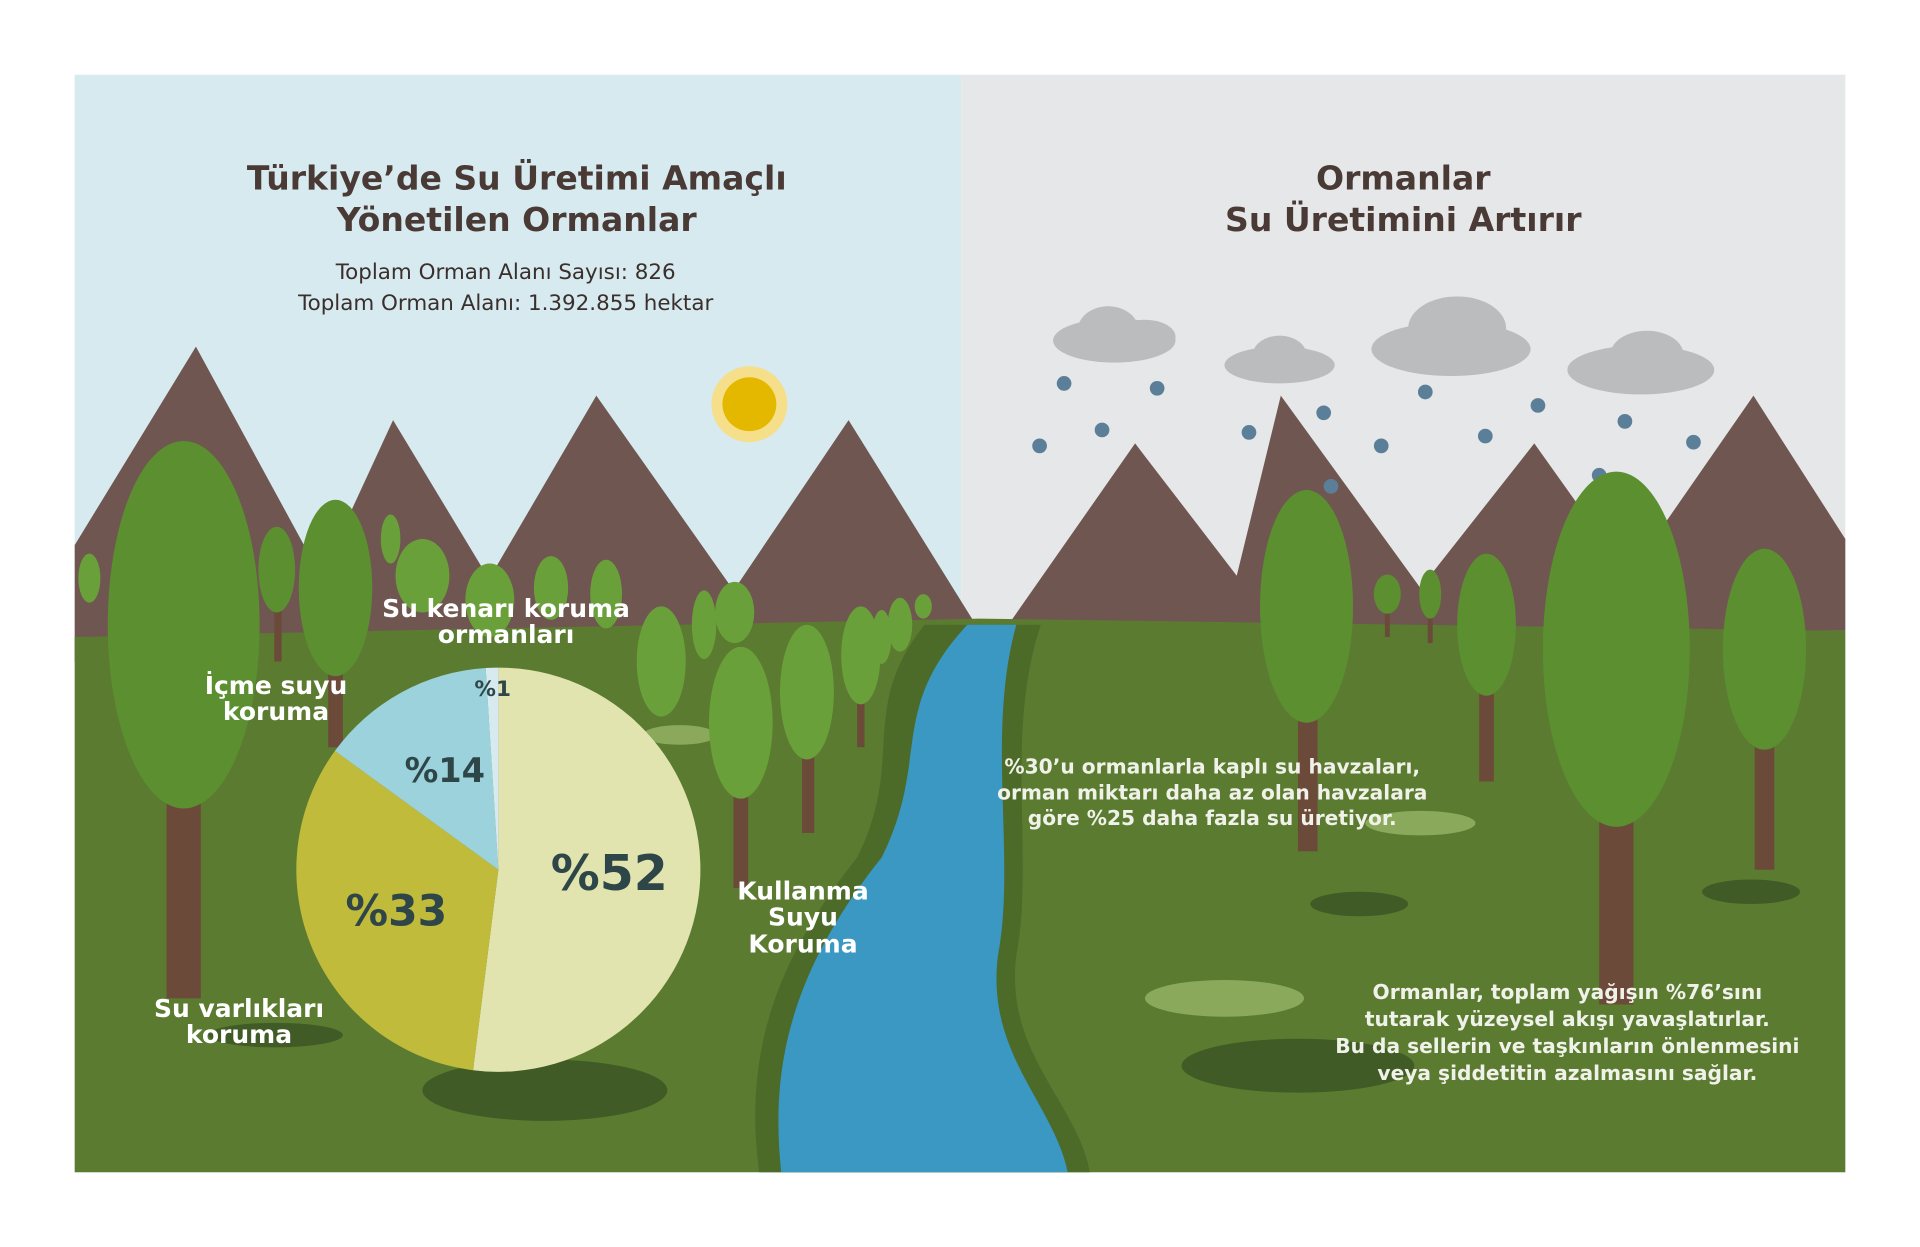 The height and width of the screenshot is (1247, 1920). I want to click on subtitle-line: Toplam Orman Alanı Sayısı: 826, so click(505, 272).